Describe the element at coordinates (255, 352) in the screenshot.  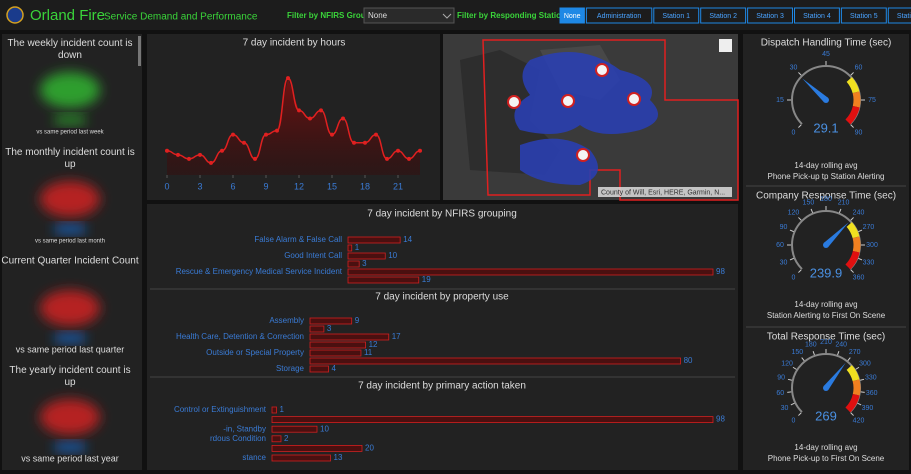
I see `category-label: Outside or Special Property` at that location.